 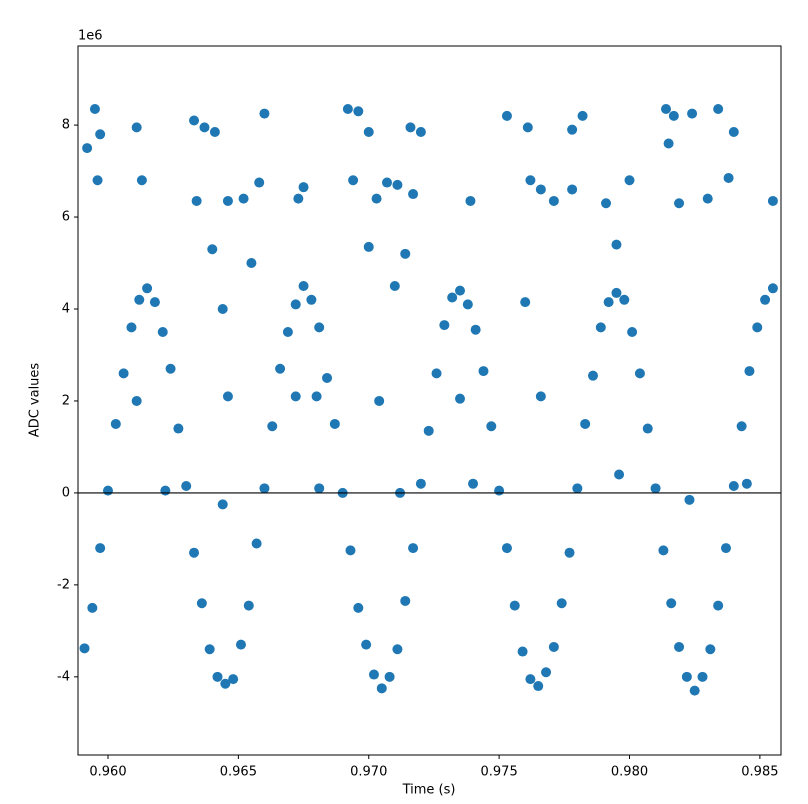 I want to click on y-tick-label: 0, so click(x=66, y=492).